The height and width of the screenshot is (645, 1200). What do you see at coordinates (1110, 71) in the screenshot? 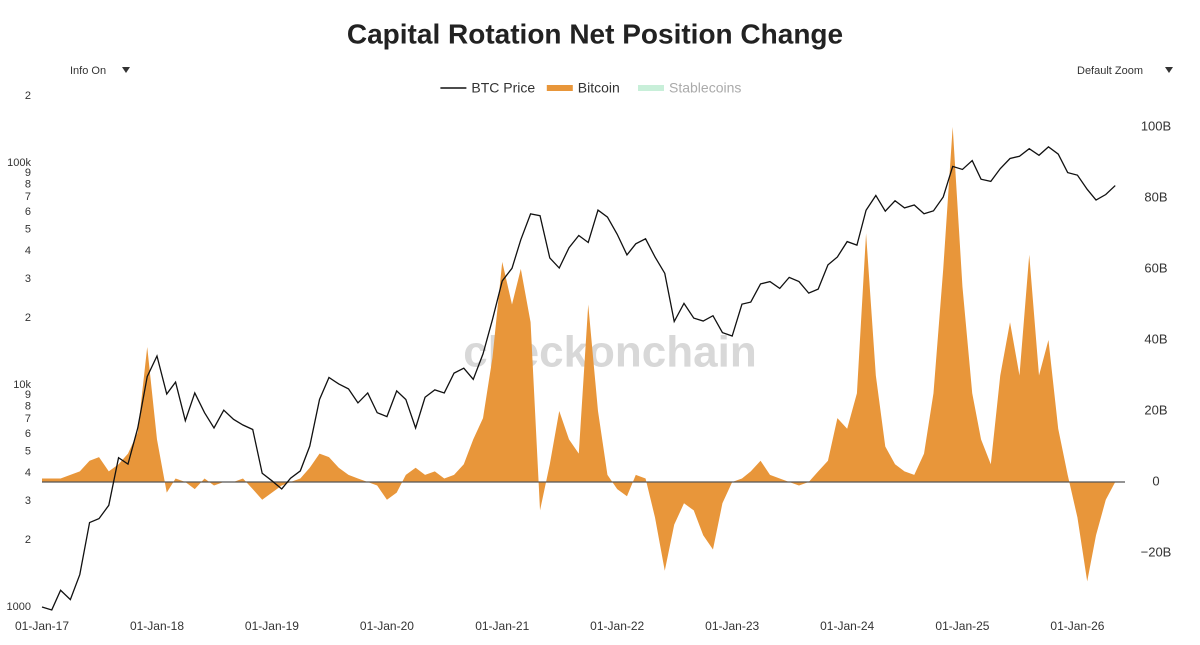
I see `zoom-select-label: Default Zoom` at bounding box center [1110, 71].